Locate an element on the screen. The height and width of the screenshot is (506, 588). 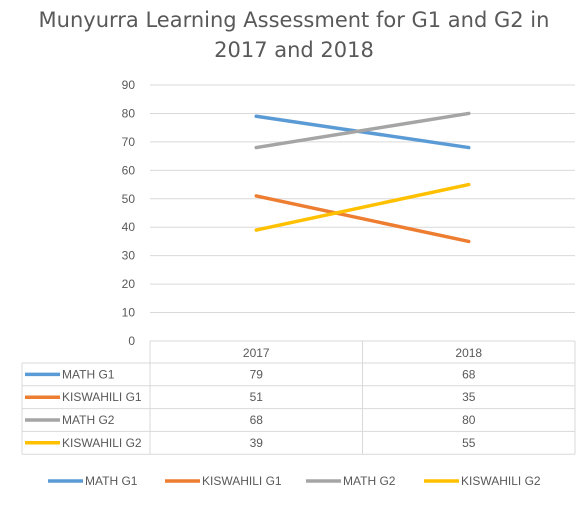
y-tick-label: 50 is located at coordinates (129, 199).